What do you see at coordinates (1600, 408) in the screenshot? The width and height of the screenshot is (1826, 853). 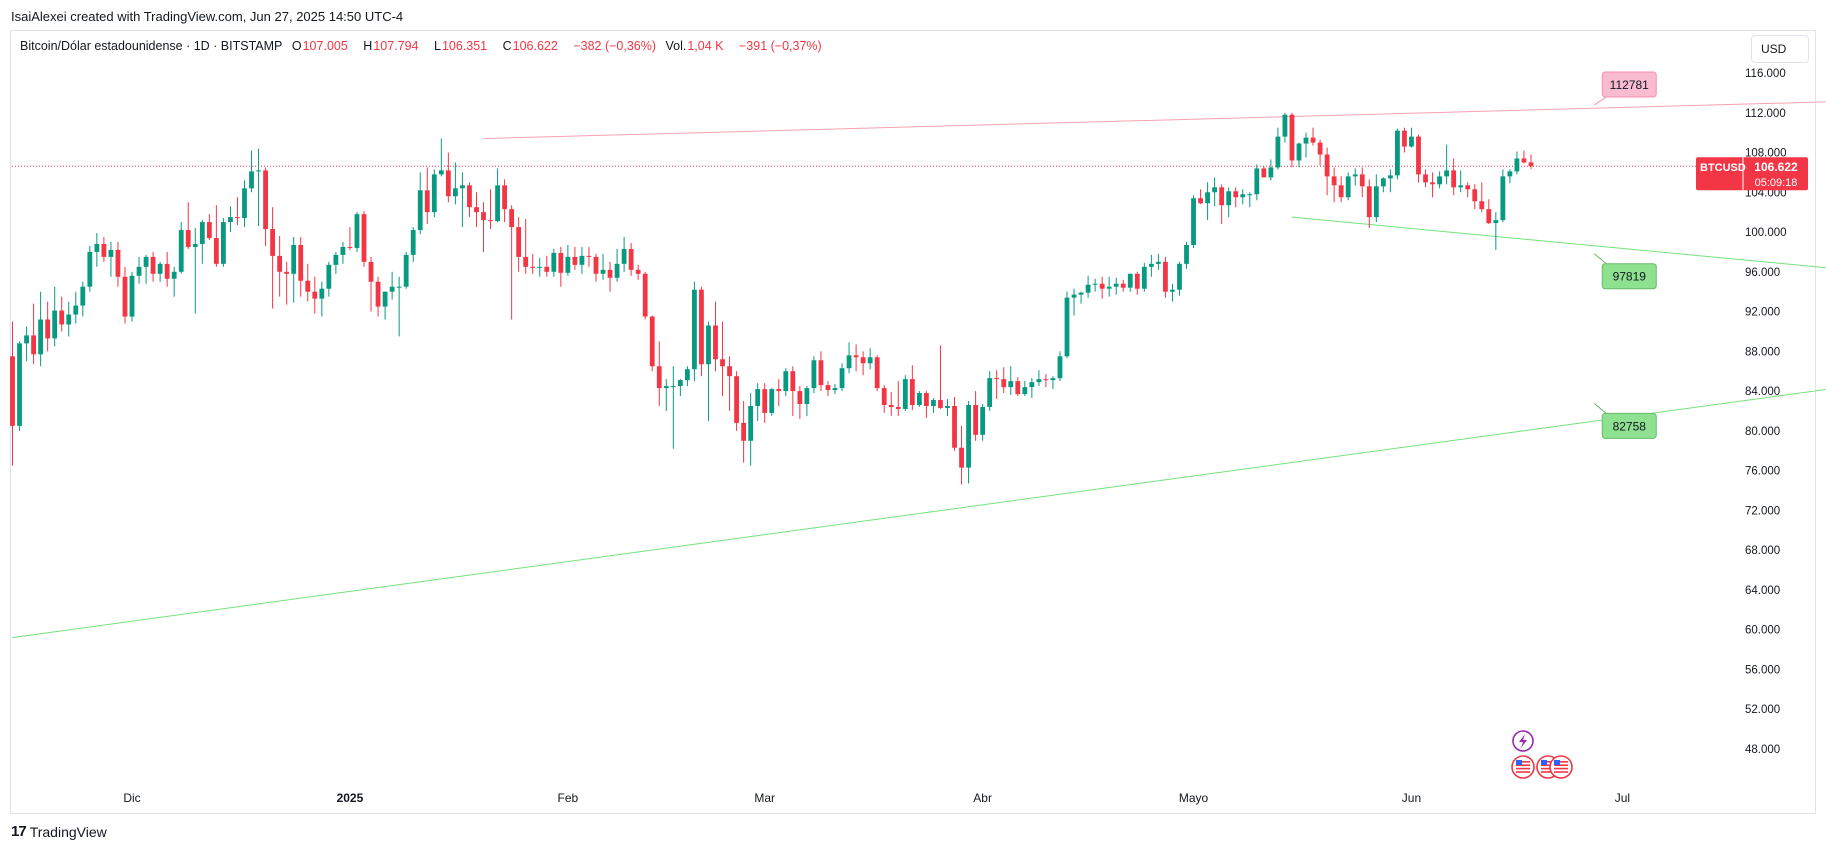 I see `price-label-leader` at bounding box center [1600, 408].